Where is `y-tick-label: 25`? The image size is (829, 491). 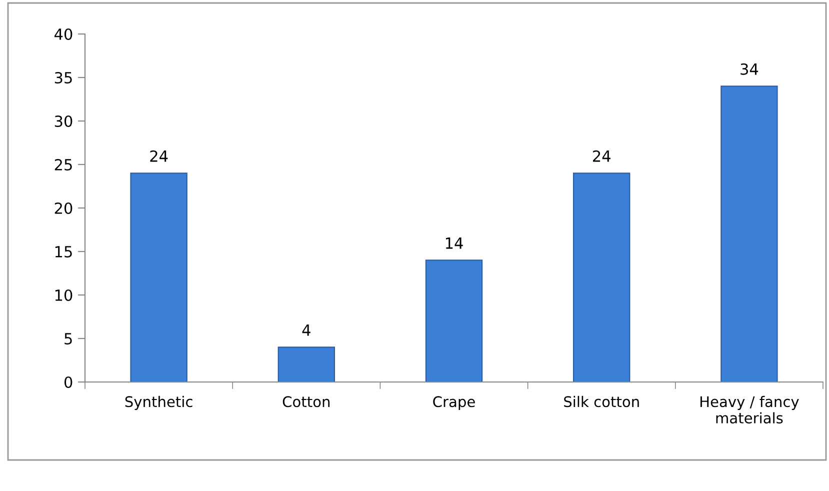 y-tick-label: 25 is located at coordinates (63, 164).